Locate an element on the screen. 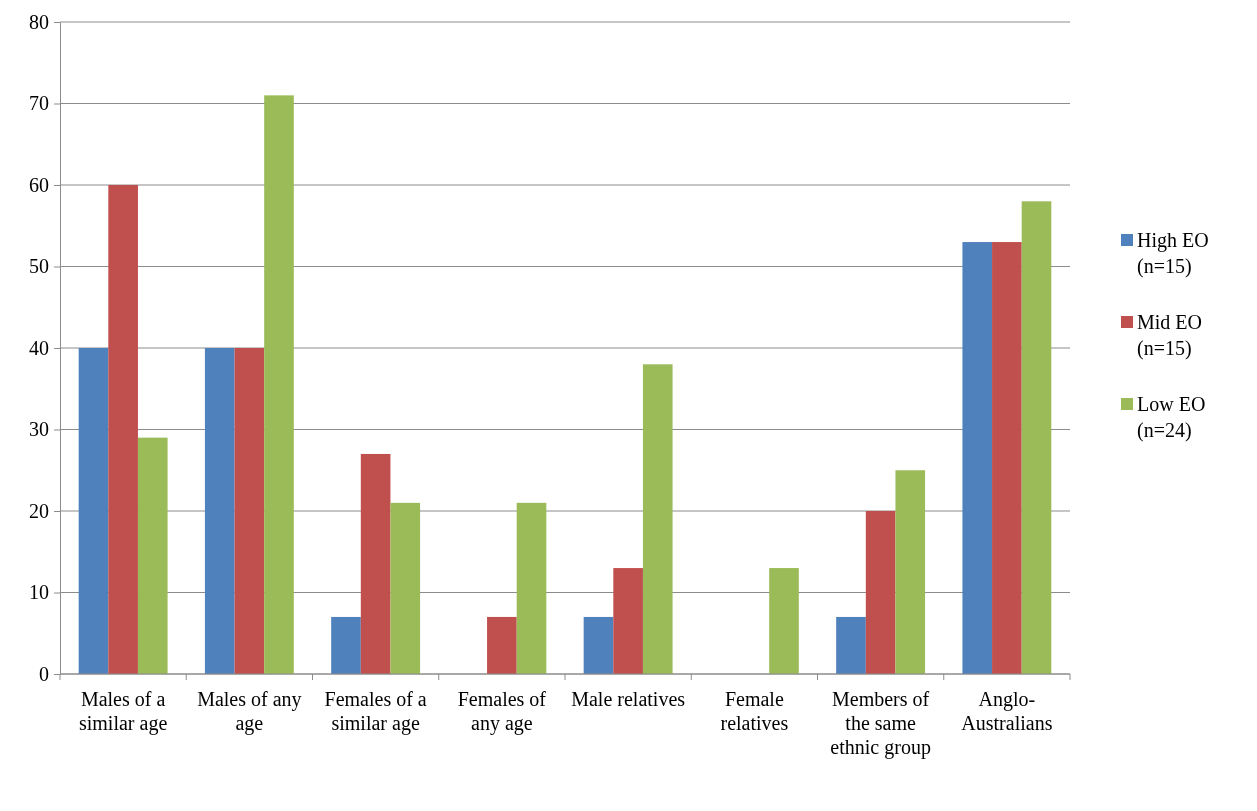 The width and height of the screenshot is (1257, 811). legend-label: High EO (n=15) is located at coordinates (1173, 253).